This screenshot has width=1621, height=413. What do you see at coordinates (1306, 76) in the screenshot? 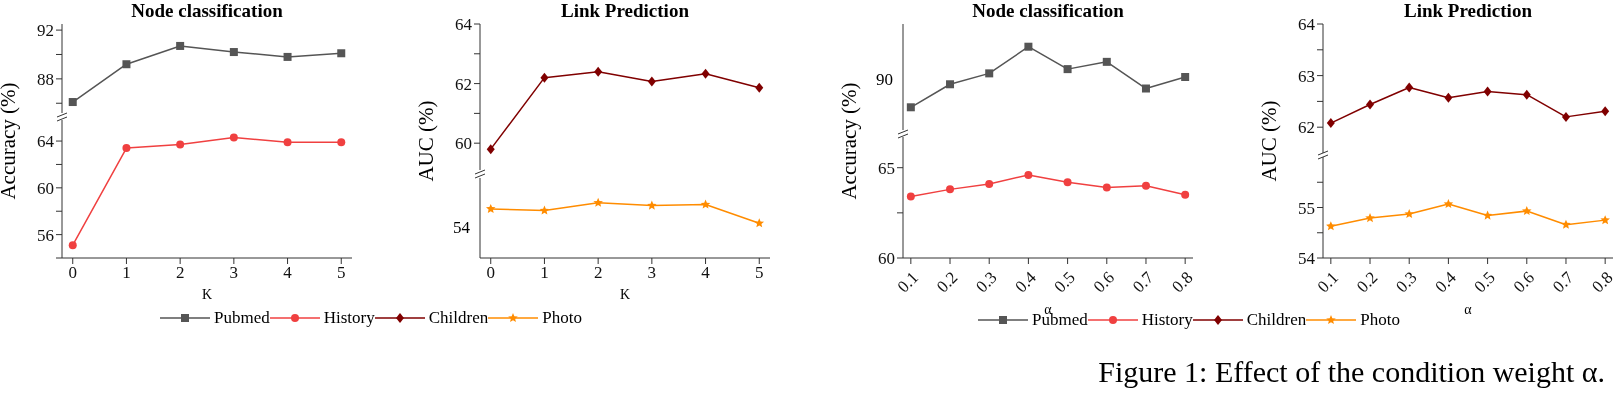
I see `y-tick-label: 63` at bounding box center [1306, 76].